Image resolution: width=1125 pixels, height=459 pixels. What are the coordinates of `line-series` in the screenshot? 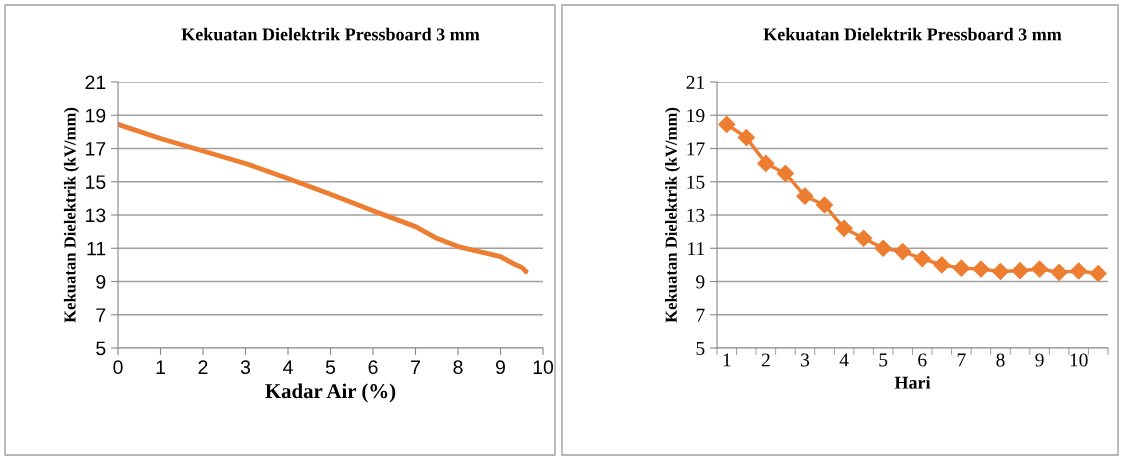 It's located at (323, 197).